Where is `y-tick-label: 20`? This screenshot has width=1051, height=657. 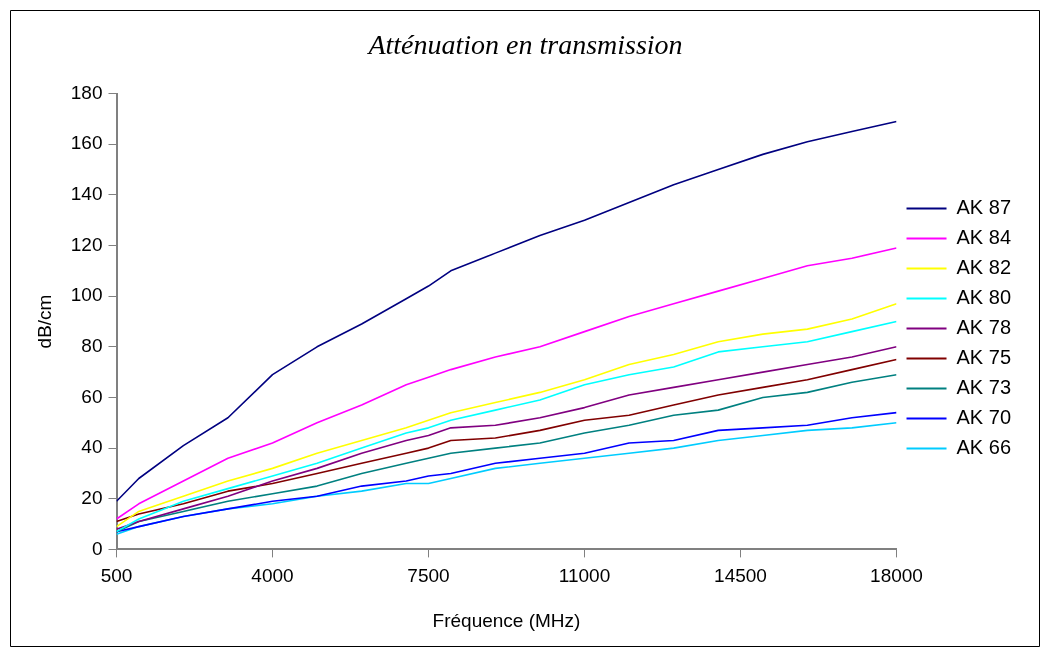
y-tick-label: 20 is located at coordinates (92, 497).